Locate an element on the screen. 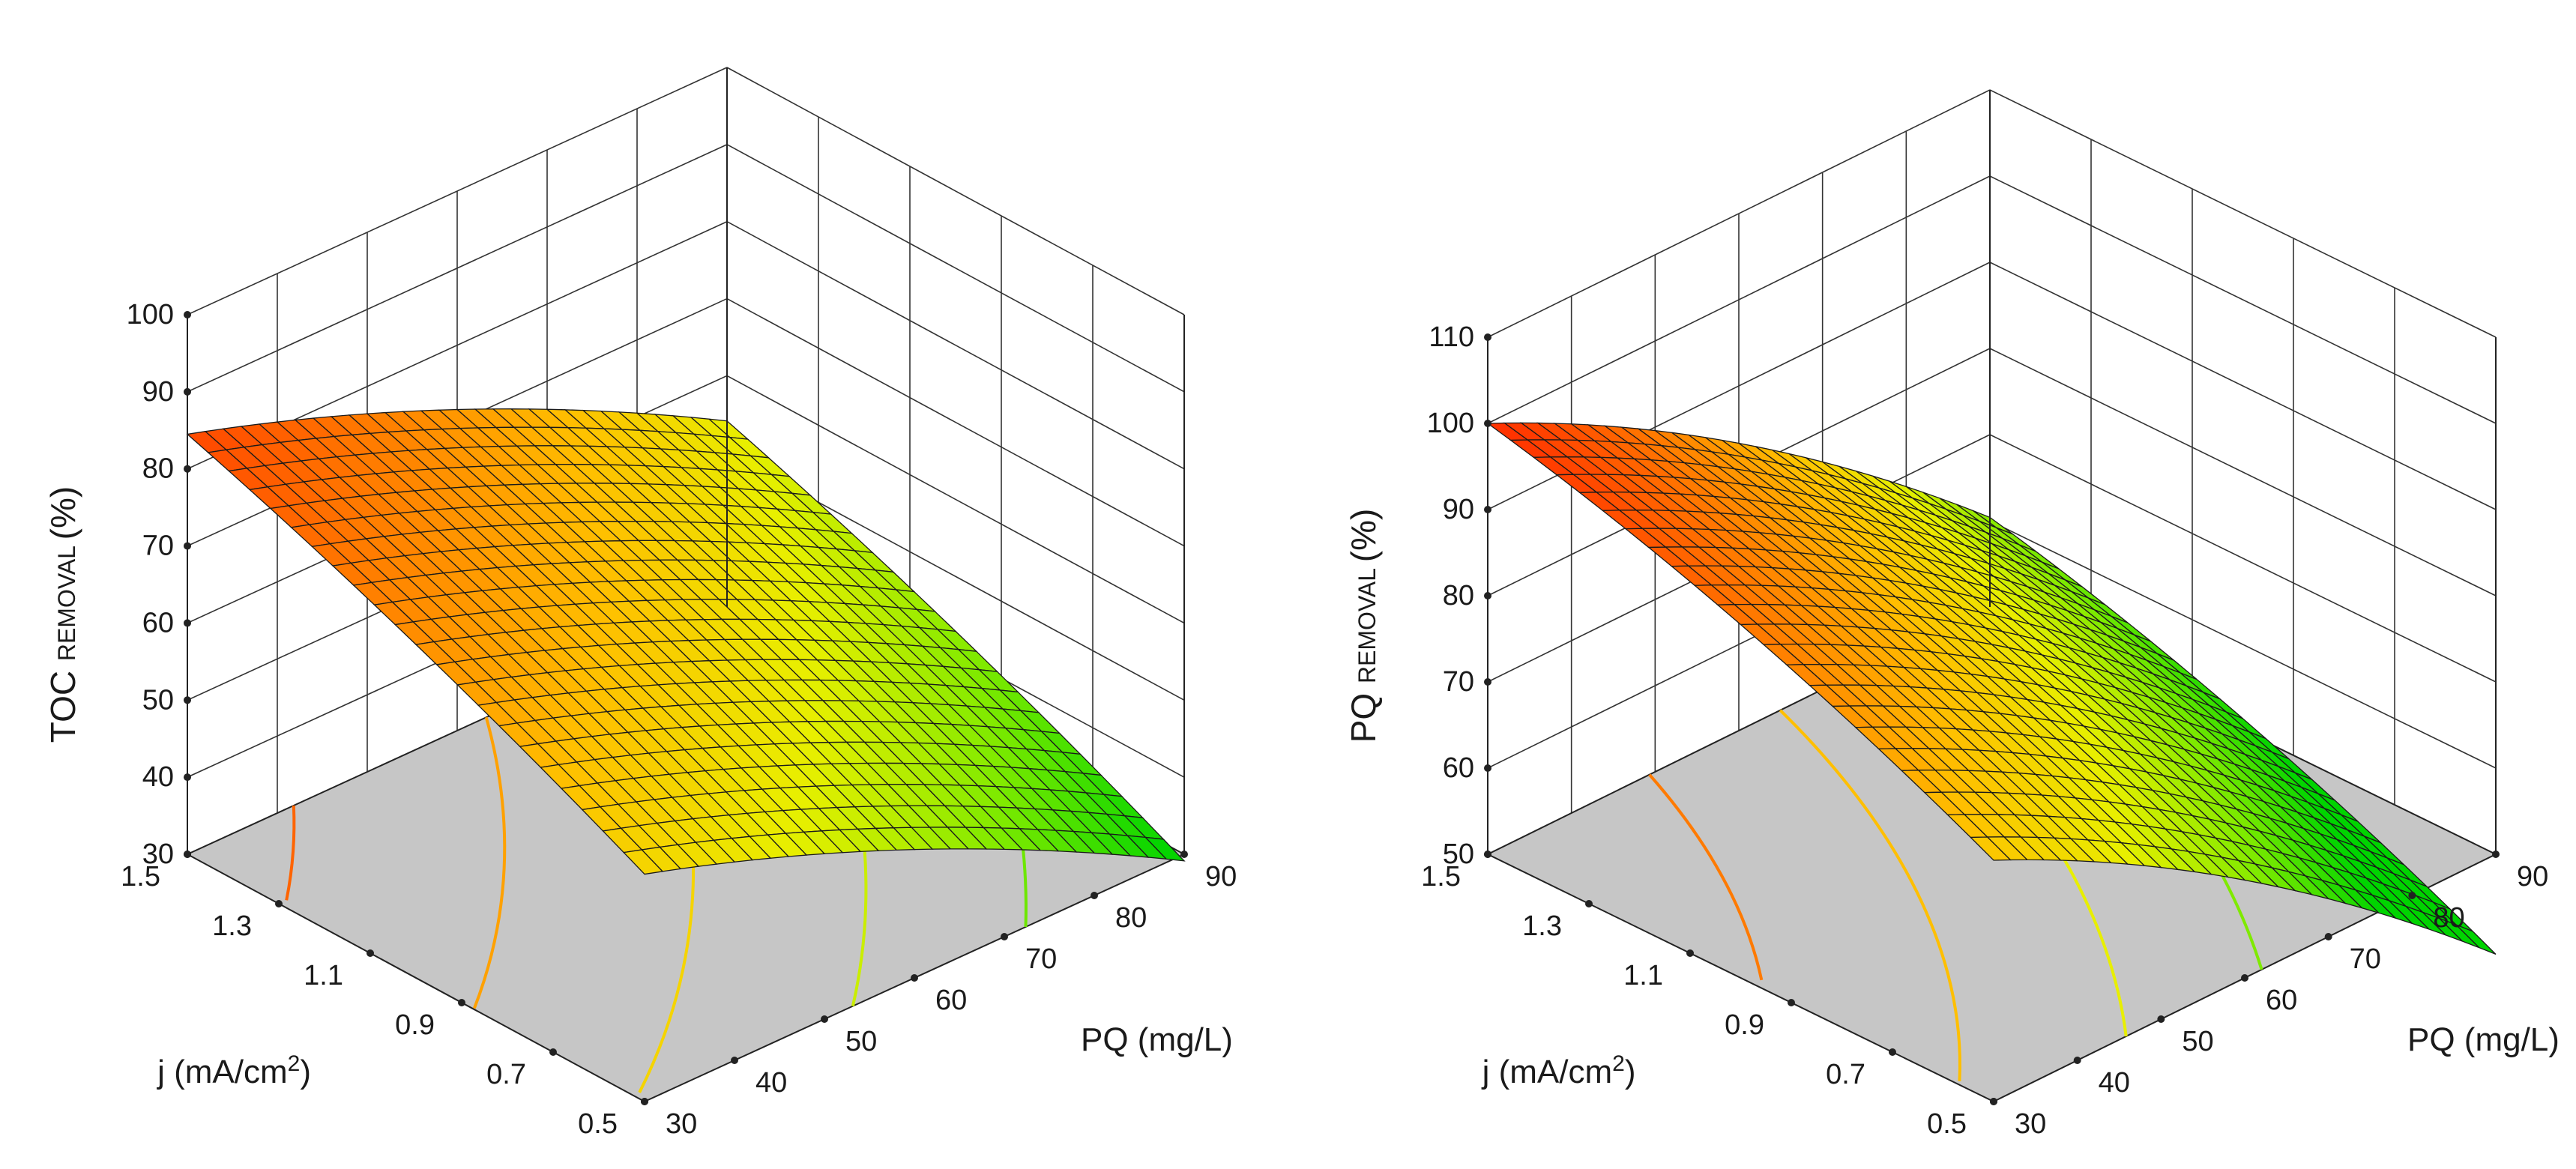 This screenshot has width=2576, height=1169. y-tick-label: 1.1 is located at coordinates (323, 975).